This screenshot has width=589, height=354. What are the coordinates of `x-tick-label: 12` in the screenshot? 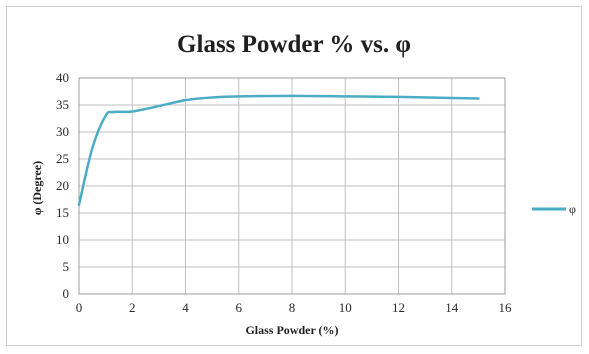 It's located at (398, 307).